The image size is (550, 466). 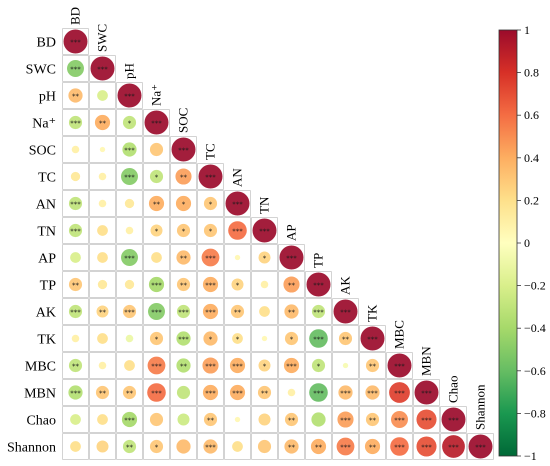 What do you see at coordinates (508, 243) in the screenshot?
I see `colorbar-gradient` at bounding box center [508, 243].